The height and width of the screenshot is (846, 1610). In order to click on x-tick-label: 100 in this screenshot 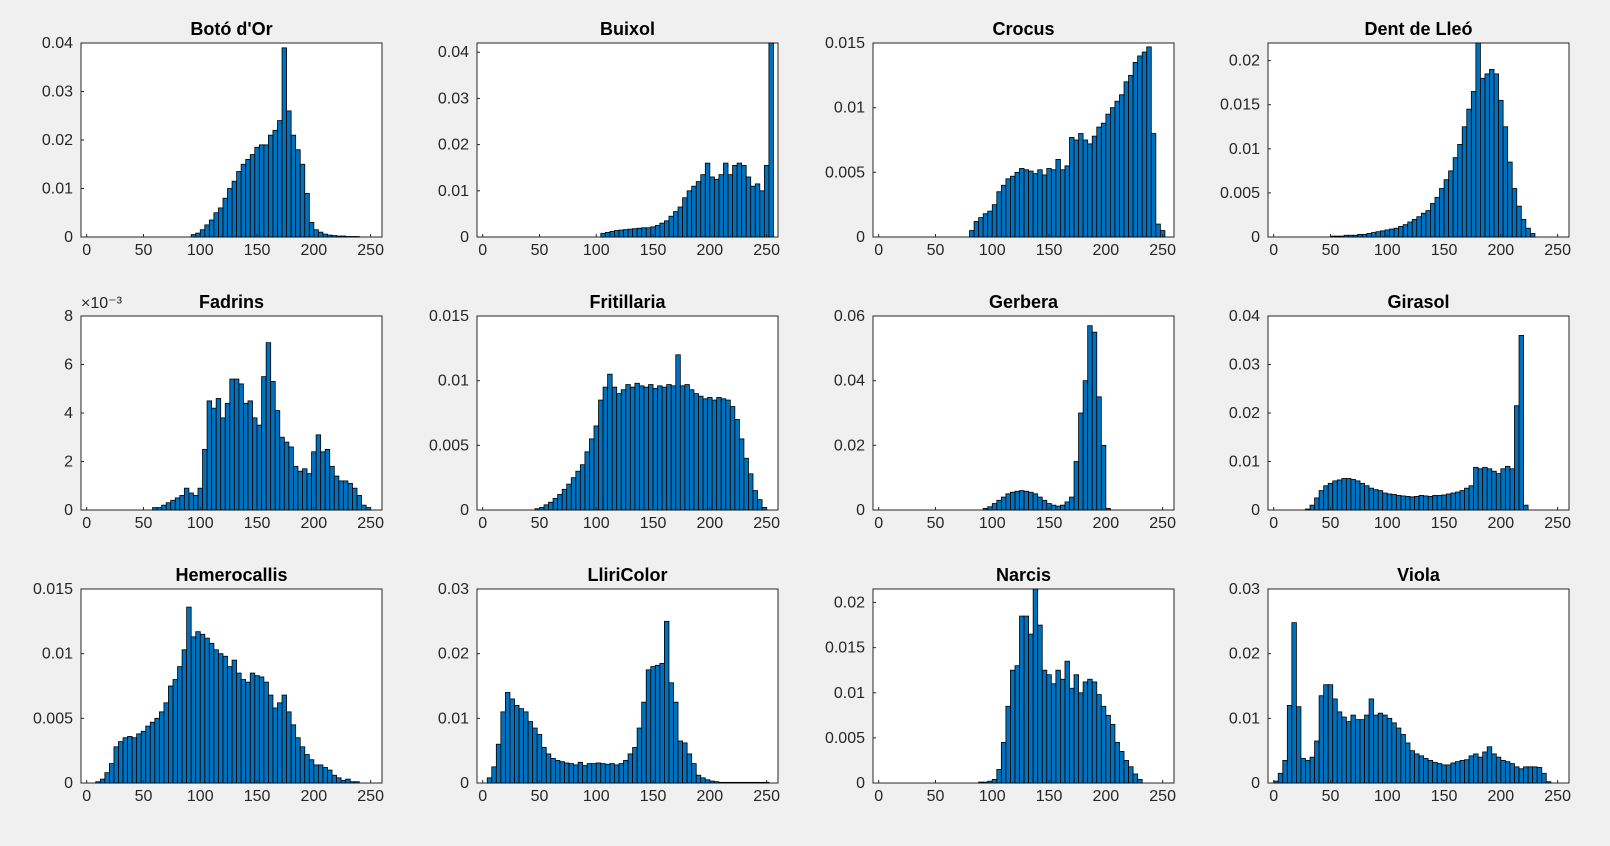, I will do `click(1387, 250)`.